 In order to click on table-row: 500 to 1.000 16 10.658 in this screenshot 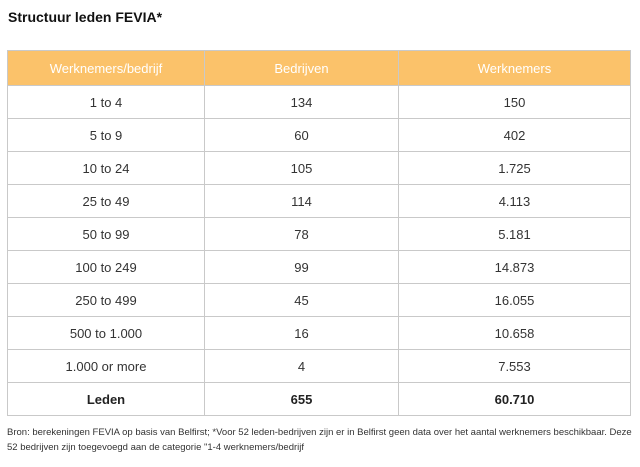, I will do `click(319, 333)`.